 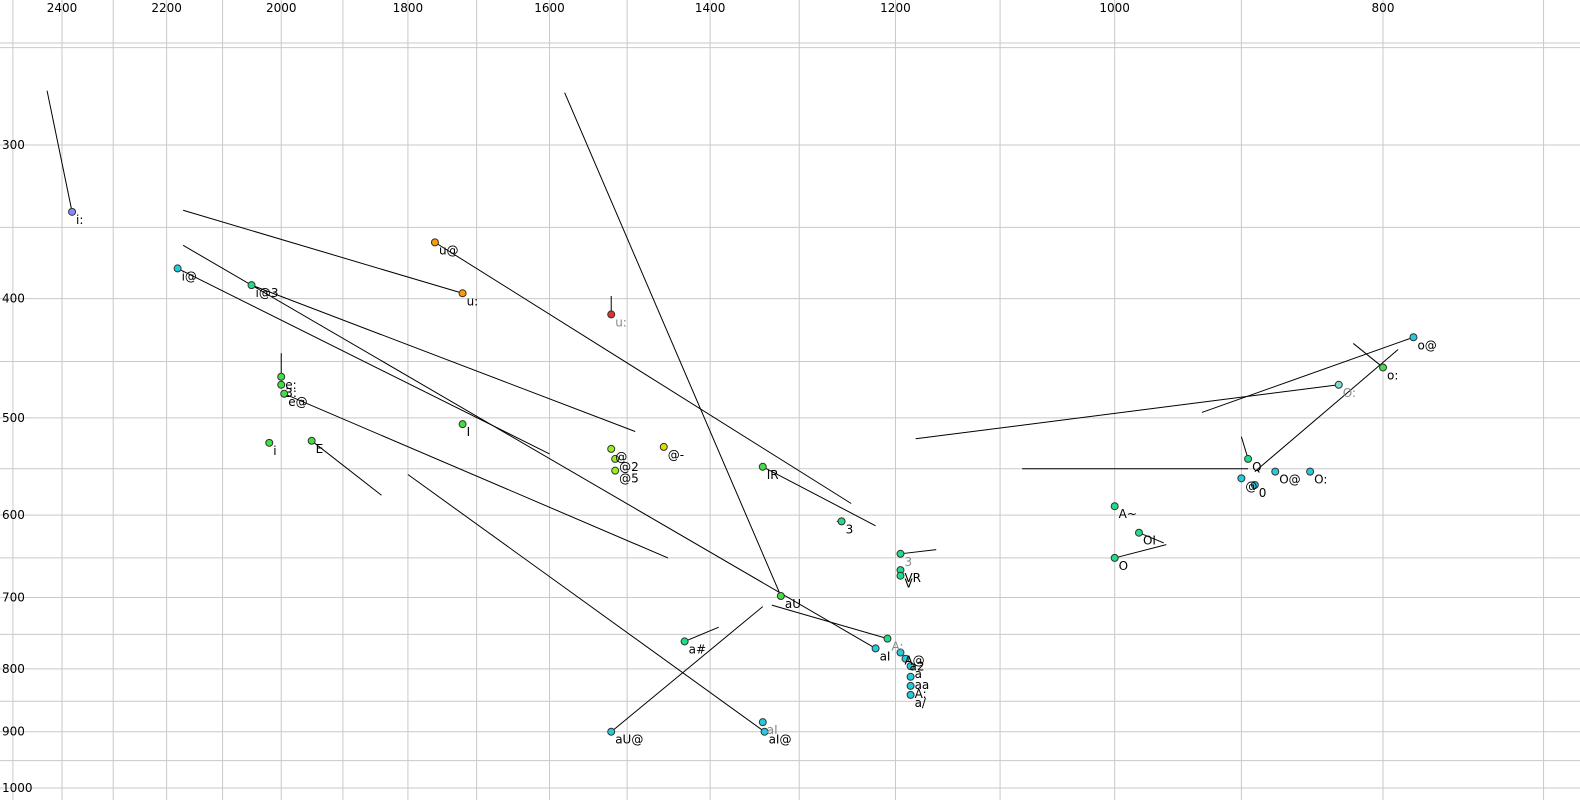 What do you see at coordinates (773, 475) in the screenshot?
I see `point-label: IR` at bounding box center [773, 475].